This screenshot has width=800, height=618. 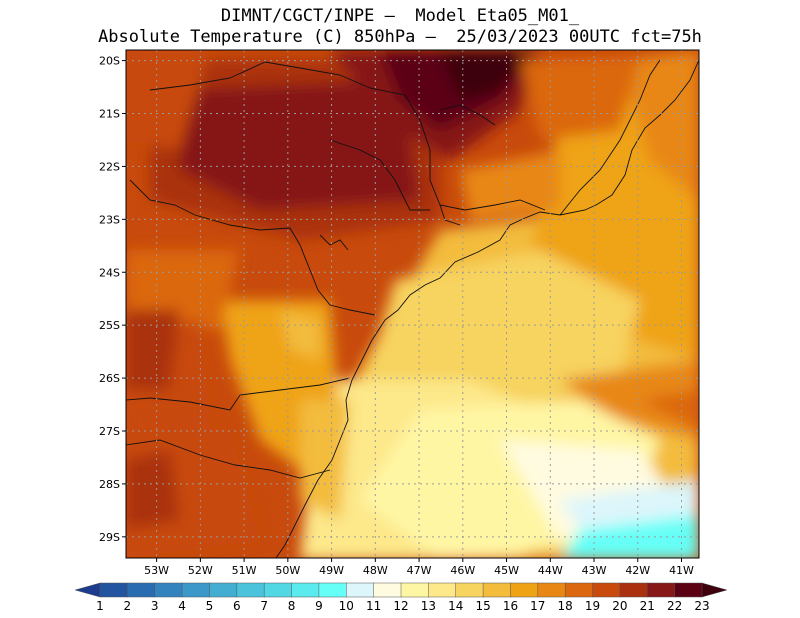 What do you see at coordinates (109, 114) in the screenshot?
I see `lat-label: 21S` at bounding box center [109, 114].